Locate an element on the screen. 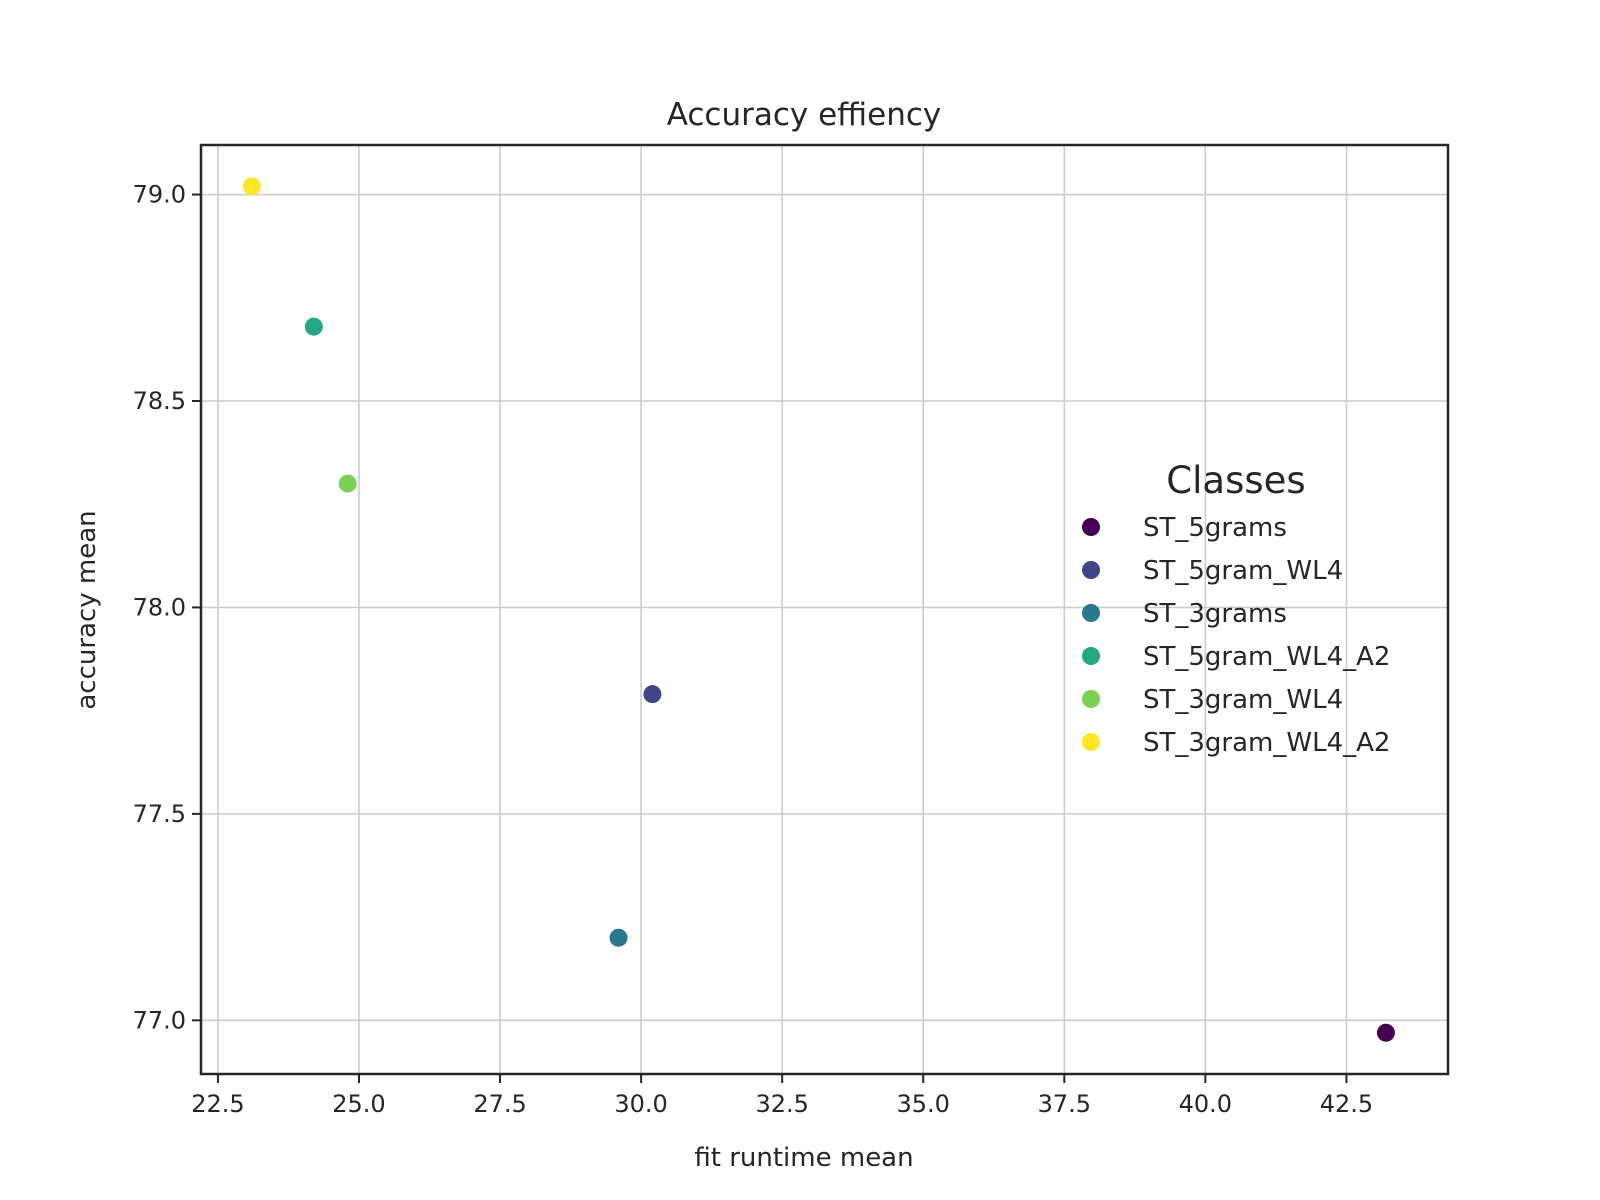 The height and width of the screenshot is (1200, 1600). x-tick-label: 27.5 is located at coordinates (499, 1104).